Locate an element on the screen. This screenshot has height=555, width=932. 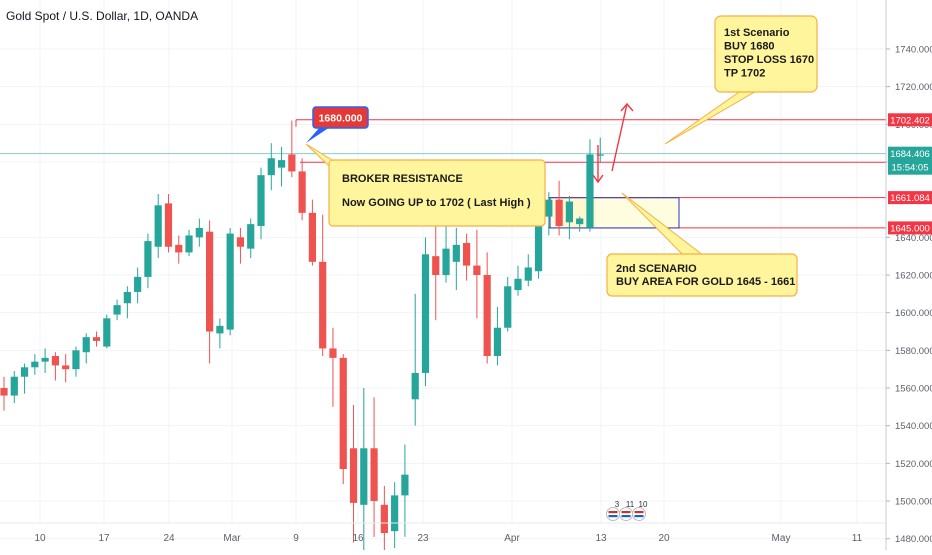
price-tick-label: 1580.000 is located at coordinates (913, 351).